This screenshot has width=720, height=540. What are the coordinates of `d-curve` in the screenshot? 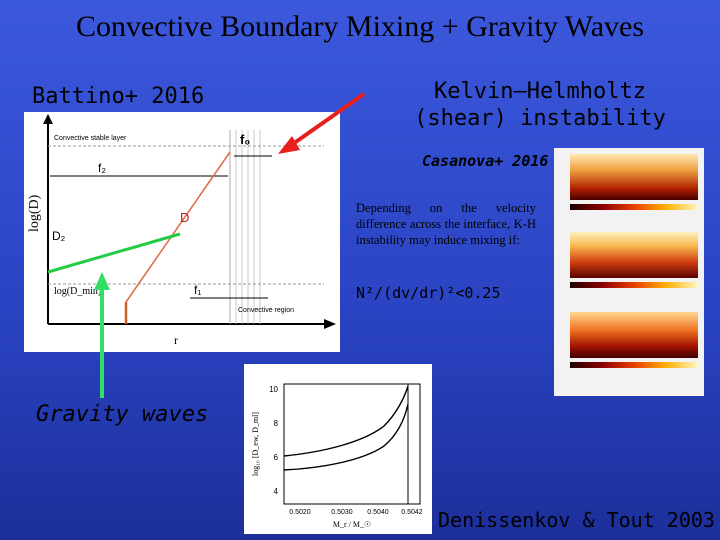 It's located at (178, 227).